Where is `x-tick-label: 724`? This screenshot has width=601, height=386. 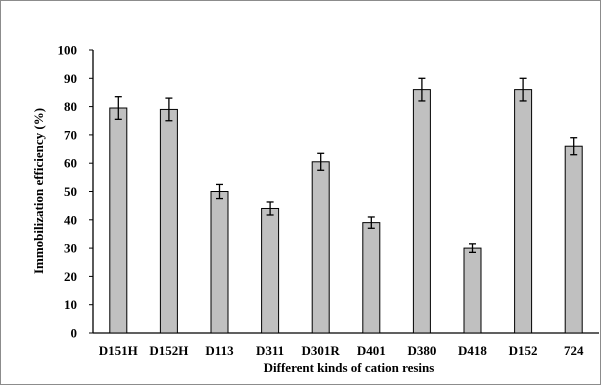 x-tick-label: 724 is located at coordinates (574, 350).